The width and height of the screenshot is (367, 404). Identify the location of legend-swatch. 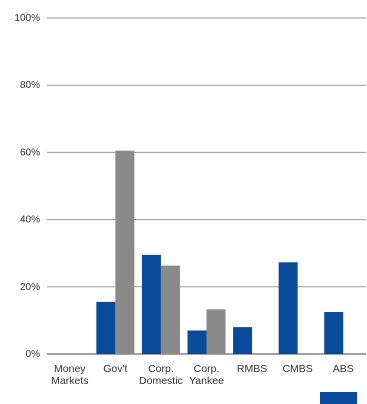
(338, 398).